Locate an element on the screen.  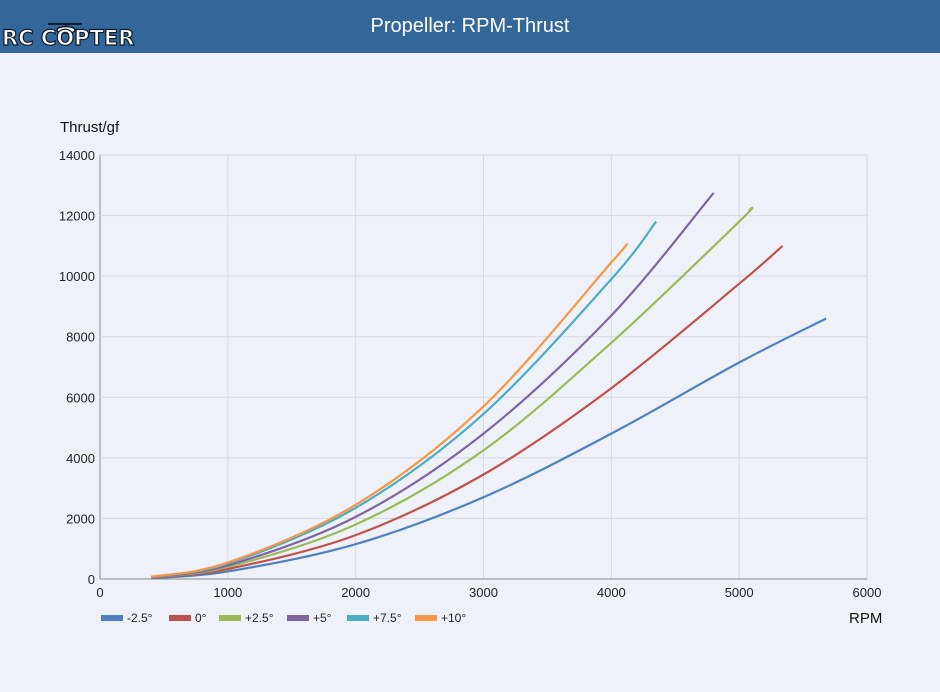
legend-label: +5° is located at coordinates (322, 618).